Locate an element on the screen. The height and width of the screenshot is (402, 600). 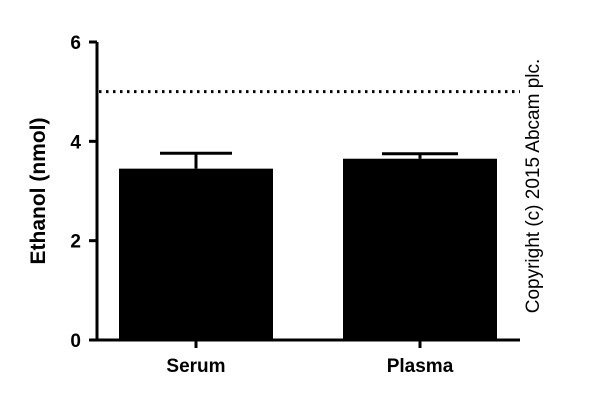
y-tick-label: 0 is located at coordinates (75, 341).